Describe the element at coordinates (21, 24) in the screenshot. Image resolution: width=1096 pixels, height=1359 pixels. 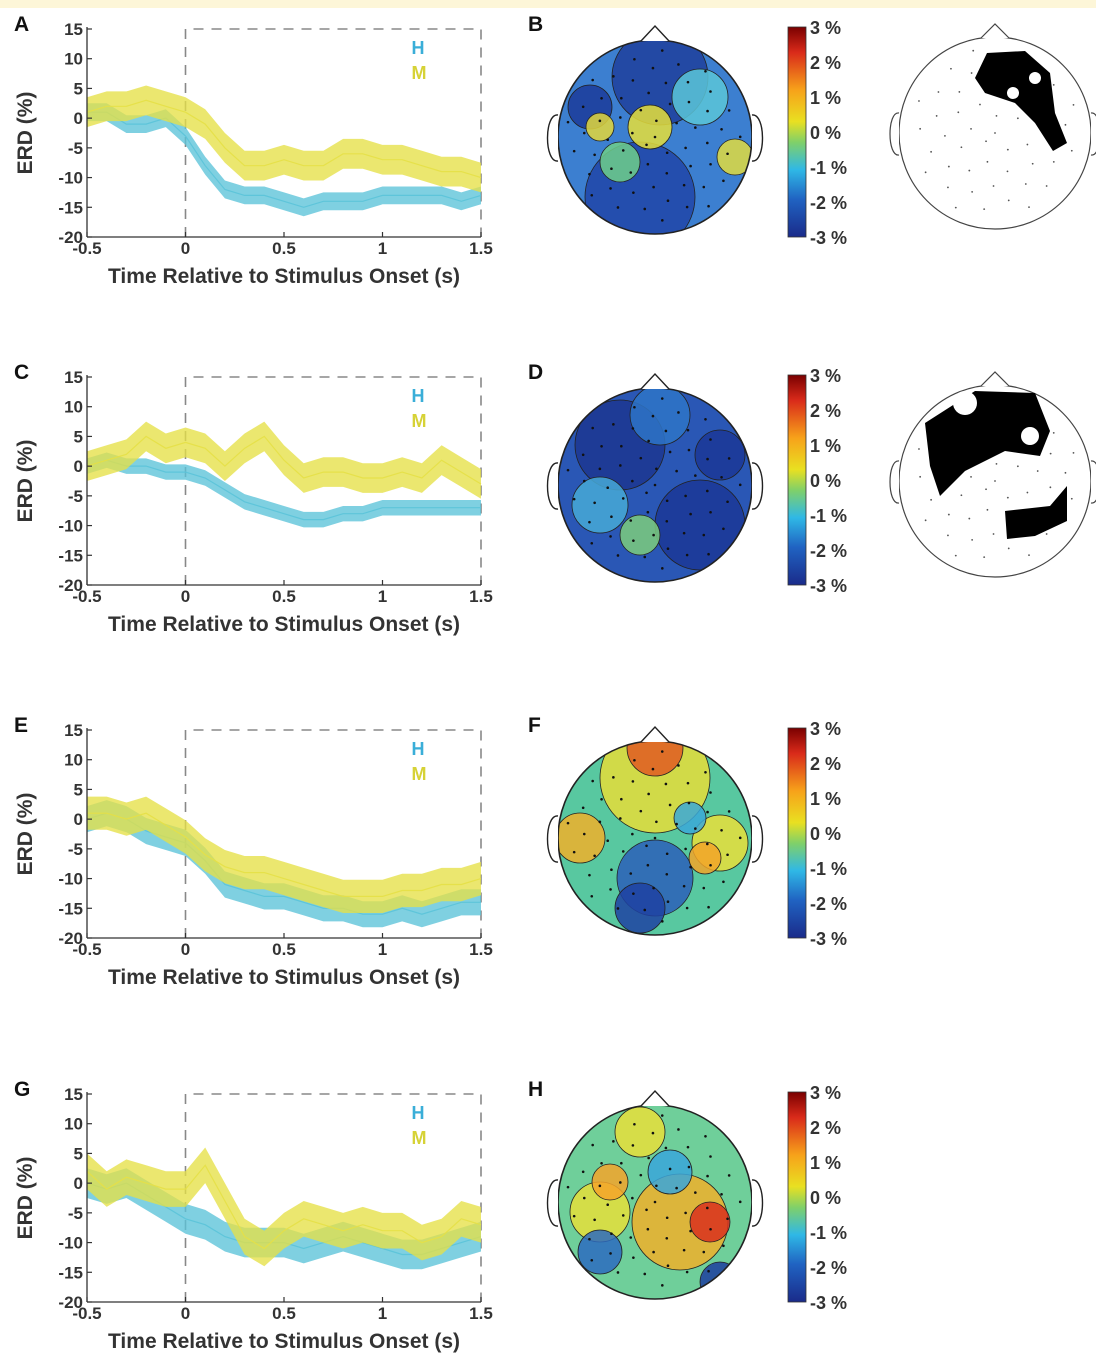
I see `panel-letter-A: A` at that location.